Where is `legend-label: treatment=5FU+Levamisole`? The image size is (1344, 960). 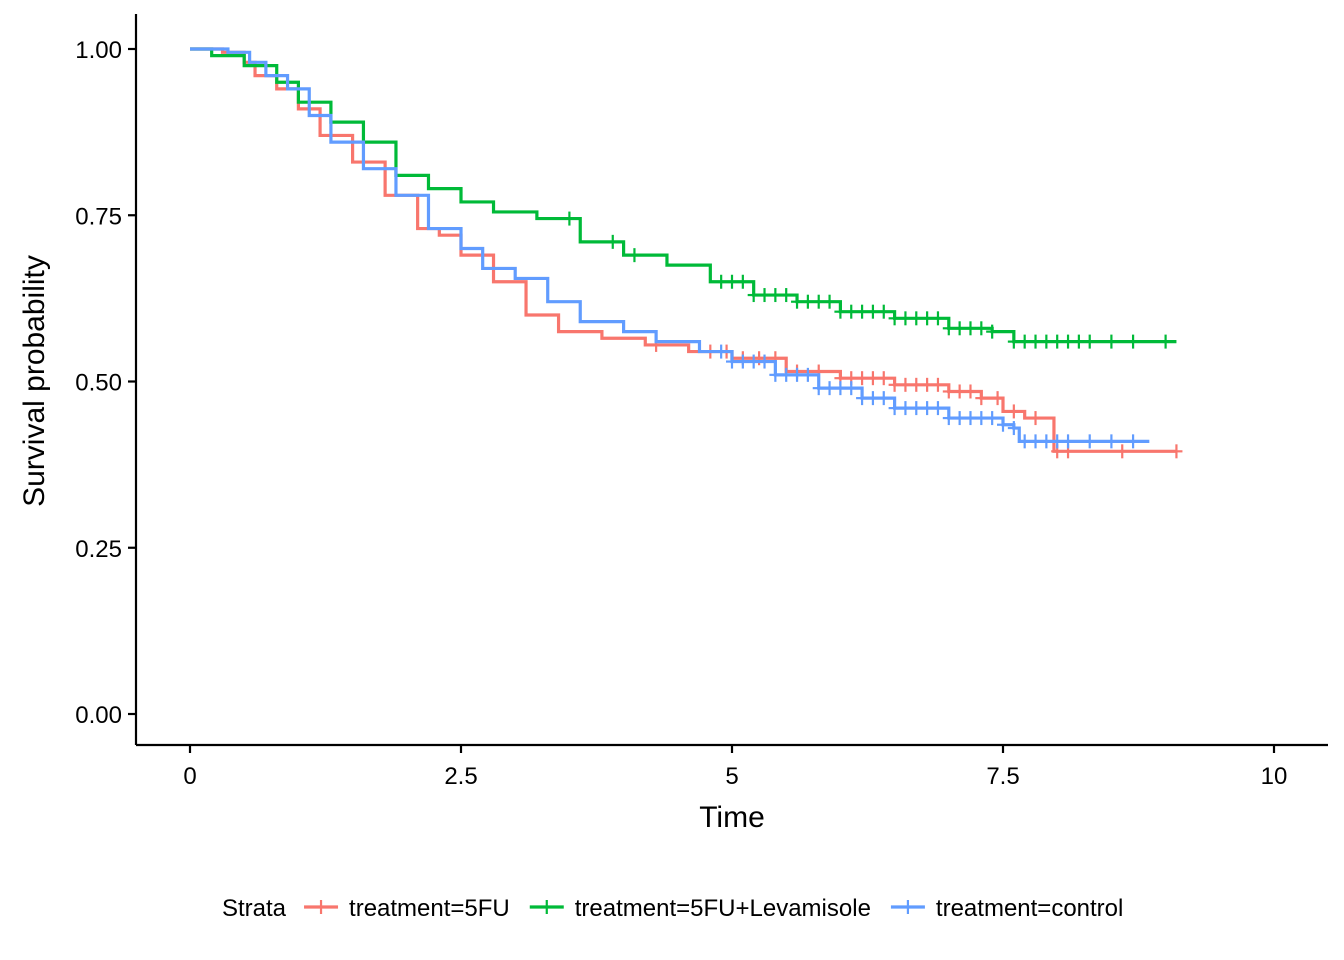
legend-label: treatment=5FU+Levamisole is located at coordinates (723, 908).